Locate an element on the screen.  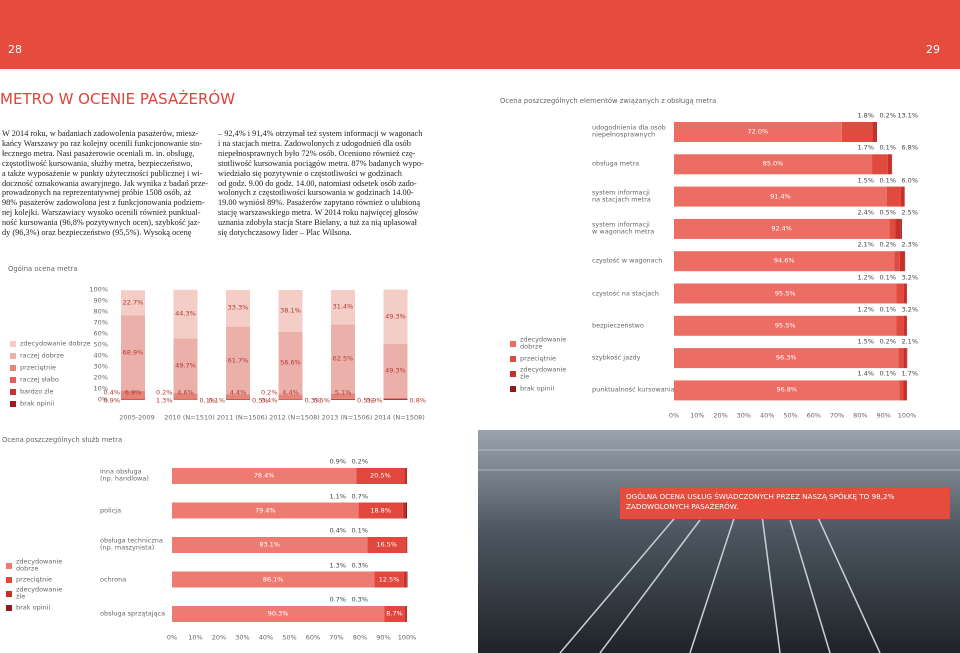
x-tick-label: 40% is located at coordinates (767, 415).